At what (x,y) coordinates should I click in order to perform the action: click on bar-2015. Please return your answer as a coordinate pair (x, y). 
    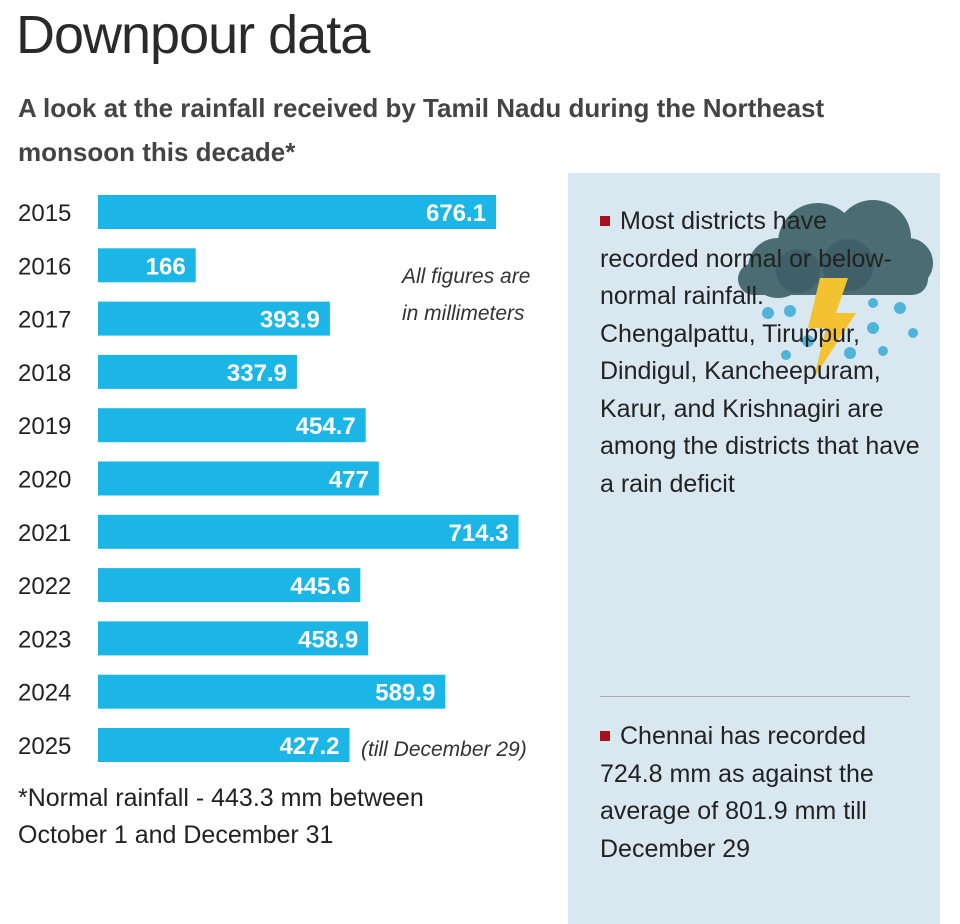
    Looking at the image, I should click on (297, 212).